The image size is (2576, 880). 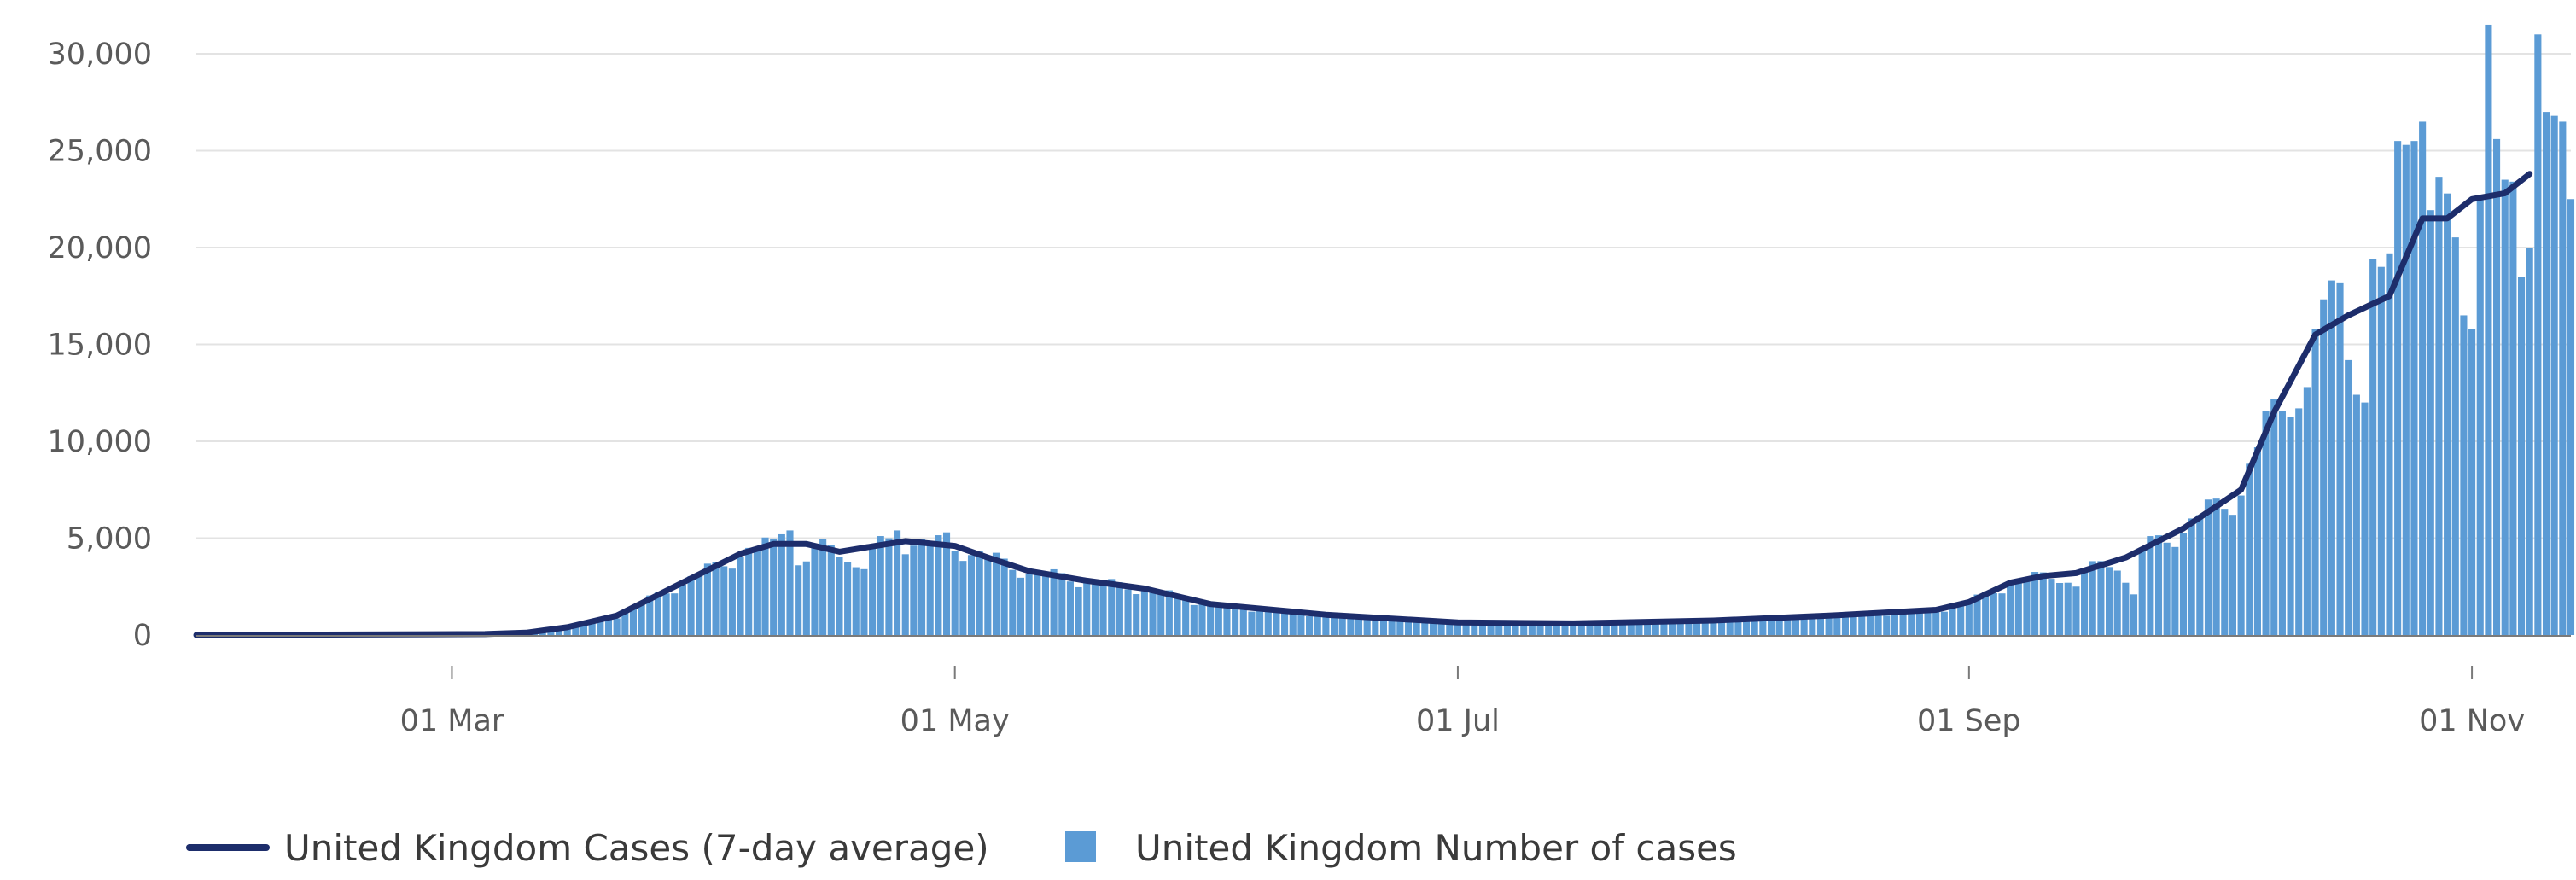 I want to click on y-tick-label: 25,000, so click(x=100, y=152).